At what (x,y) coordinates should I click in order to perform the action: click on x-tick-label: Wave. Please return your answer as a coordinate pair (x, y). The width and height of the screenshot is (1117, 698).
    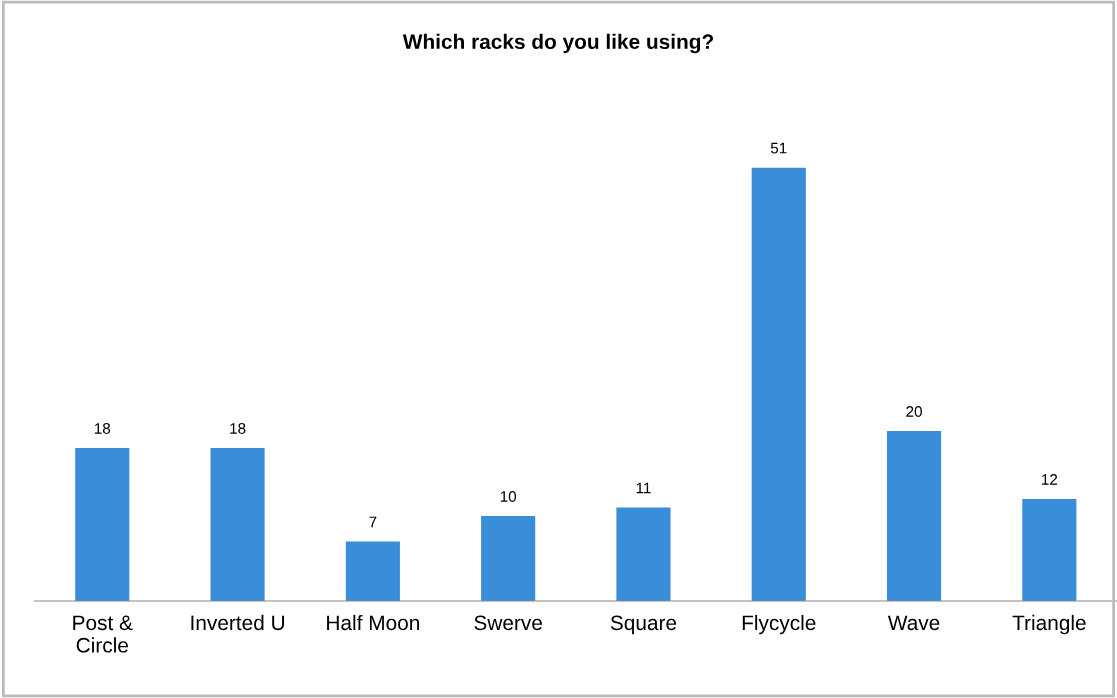
    Looking at the image, I should click on (913, 623).